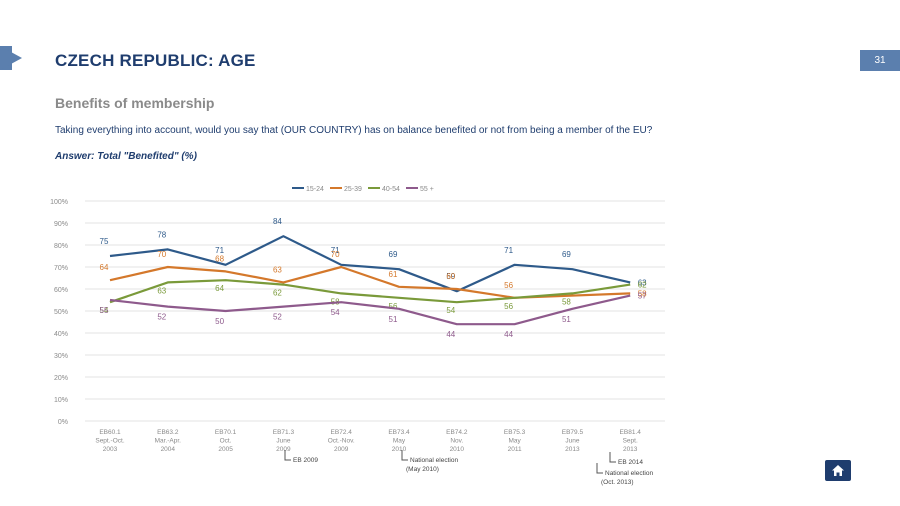 The height and width of the screenshot is (506, 900). I want to click on x-tick-label: EB79.5, so click(573, 432).